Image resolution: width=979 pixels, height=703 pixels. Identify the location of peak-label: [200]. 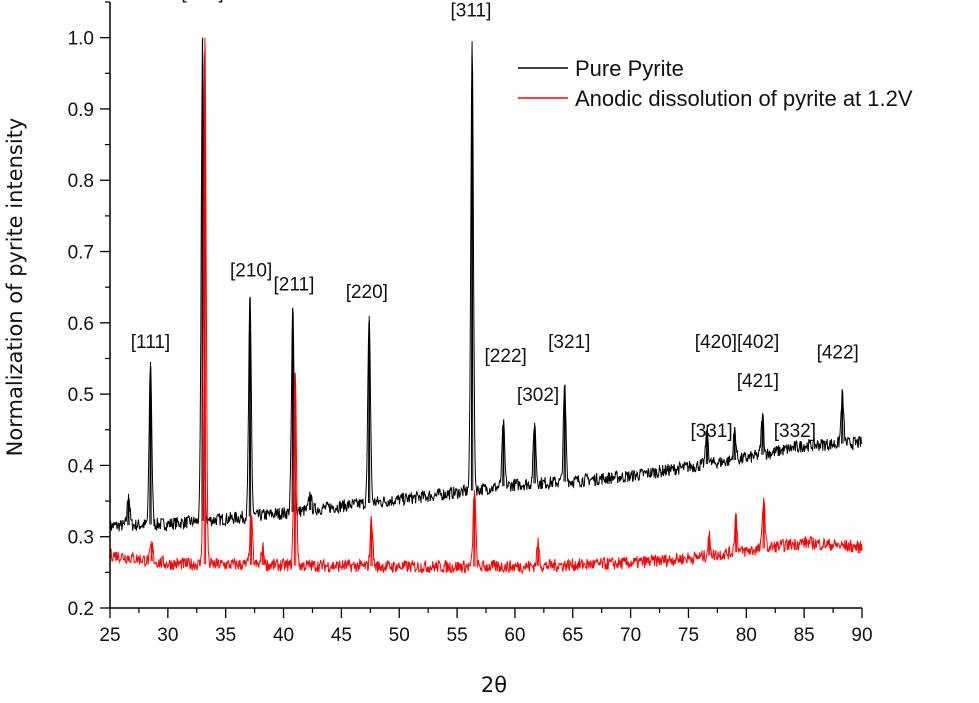
(202, 1).